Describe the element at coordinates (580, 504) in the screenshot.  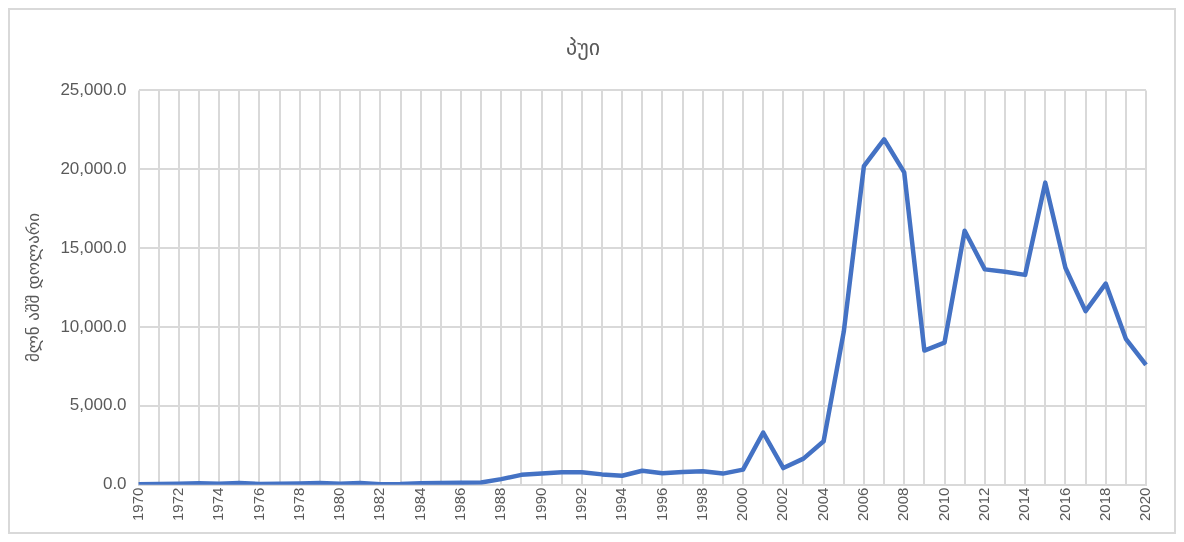
I see `x-tick-label: 1992` at that location.